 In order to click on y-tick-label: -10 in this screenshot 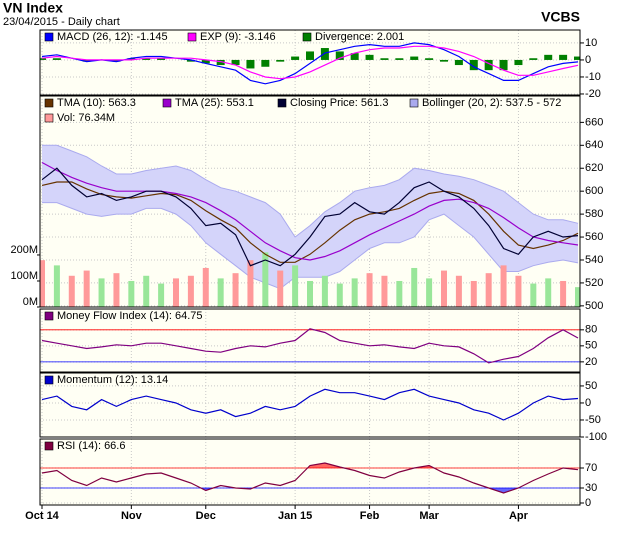, I will do `click(593, 77)`.